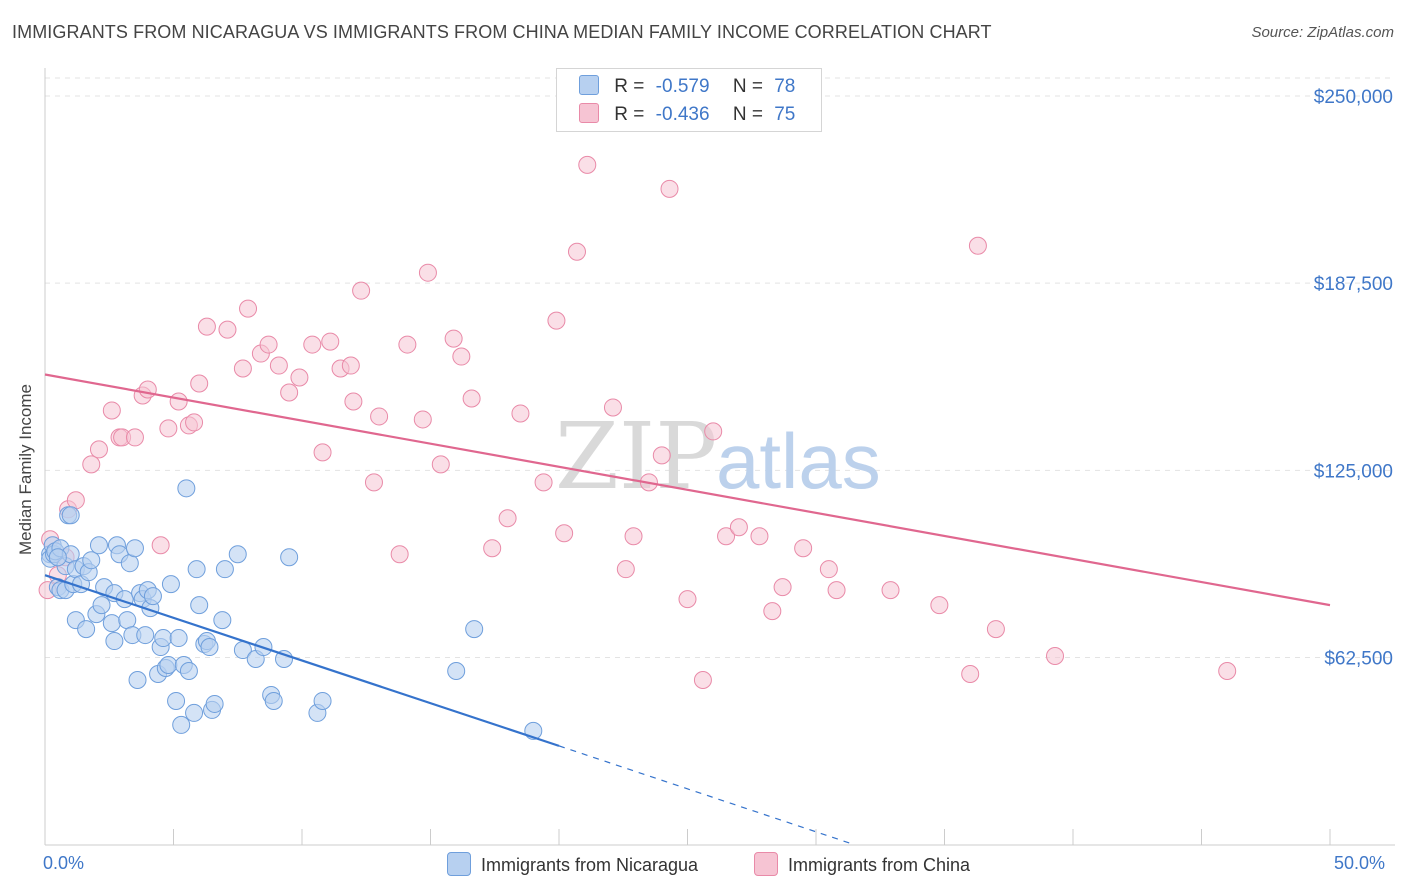 The height and width of the screenshot is (892, 1406). What do you see at coordinates (25, 469) in the screenshot?
I see `y-axis-label: Median Family Income` at bounding box center [25, 469].